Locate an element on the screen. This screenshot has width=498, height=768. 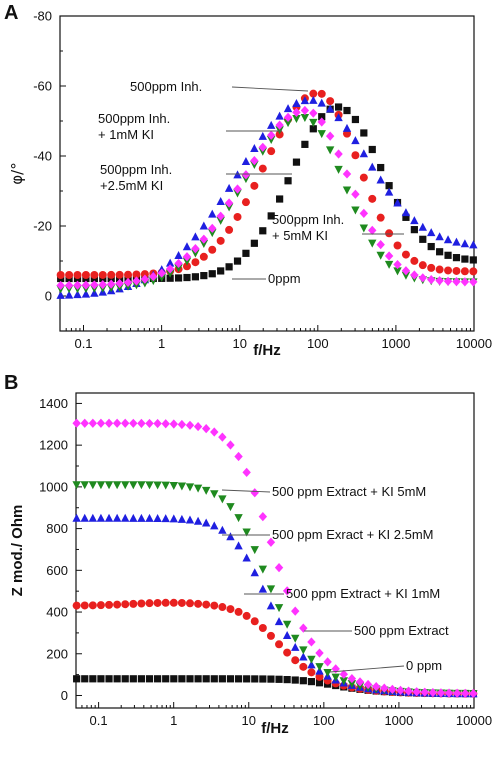
annotation-0ppm-b: 0 ppm is located at coordinates (424, 665).